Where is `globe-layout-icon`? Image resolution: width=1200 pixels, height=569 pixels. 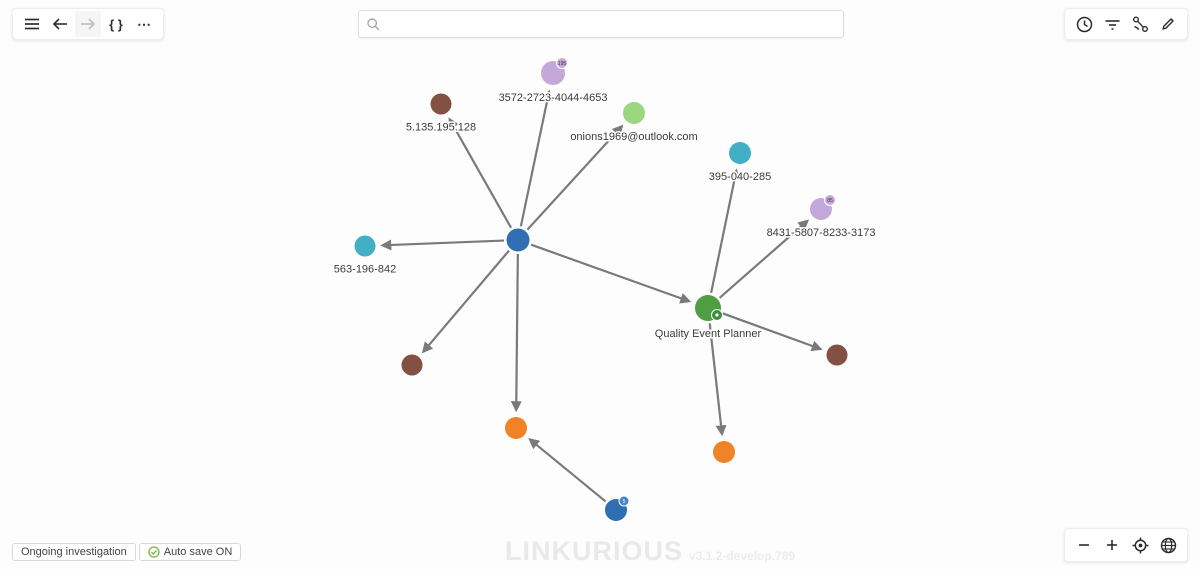 globe-layout-icon is located at coordinates (1168, 545).